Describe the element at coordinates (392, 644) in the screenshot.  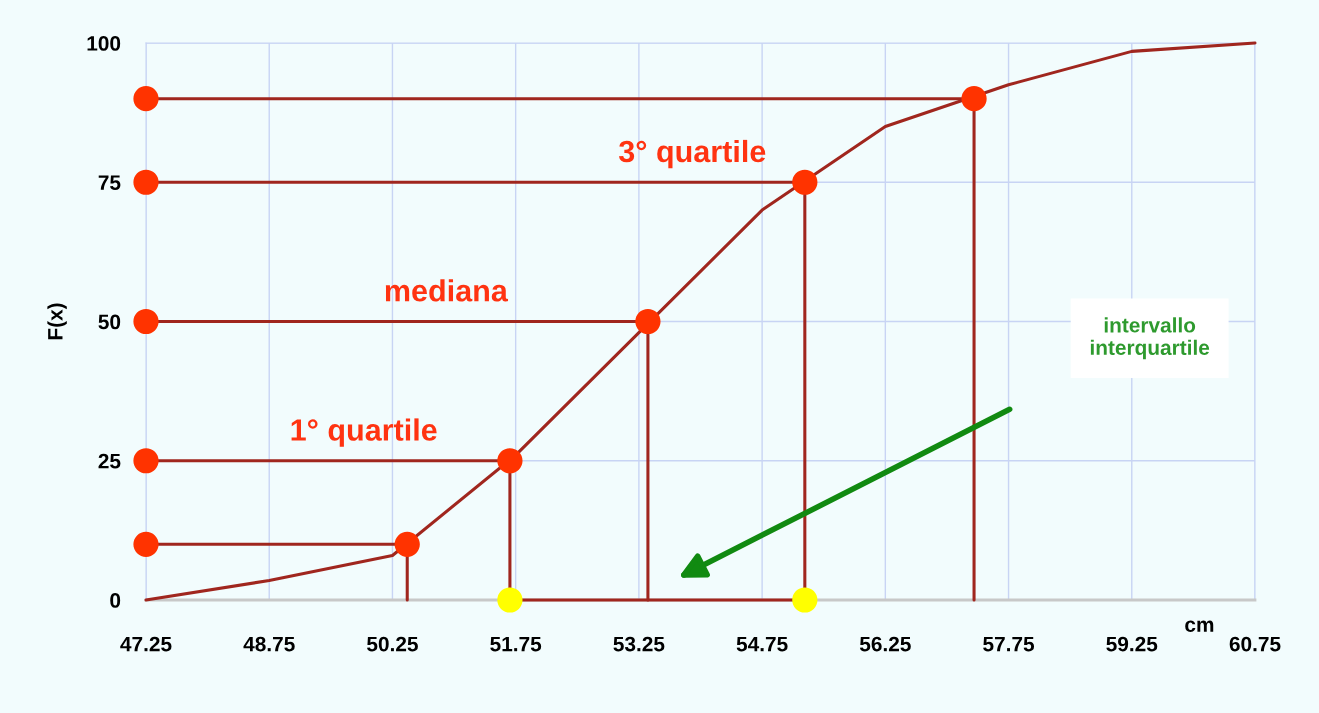
I see `x-tick-label: 50.25` at that location.